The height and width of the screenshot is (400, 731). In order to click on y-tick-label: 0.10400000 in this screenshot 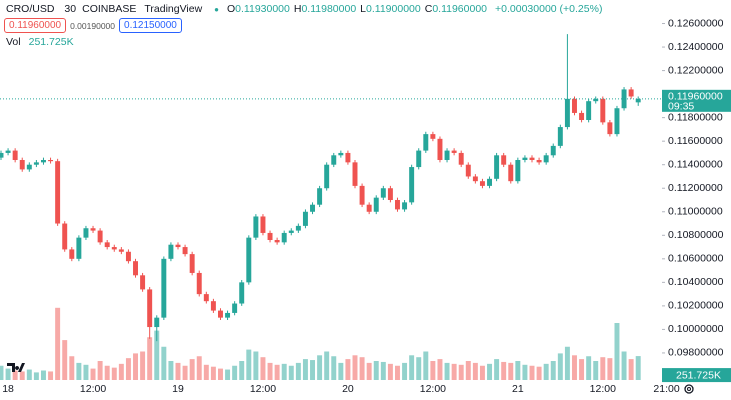, I will do `click(696, 282)`.